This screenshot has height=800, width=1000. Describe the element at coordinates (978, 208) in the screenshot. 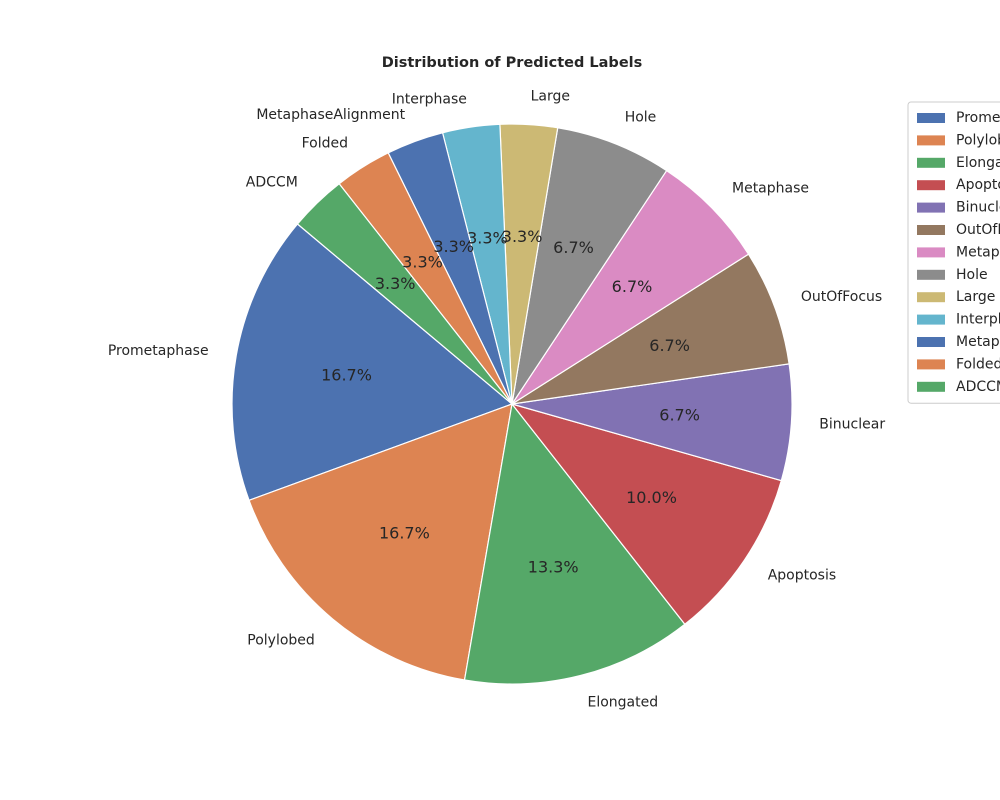

I see `legend-label-binuclear: Binuclear` at that location.